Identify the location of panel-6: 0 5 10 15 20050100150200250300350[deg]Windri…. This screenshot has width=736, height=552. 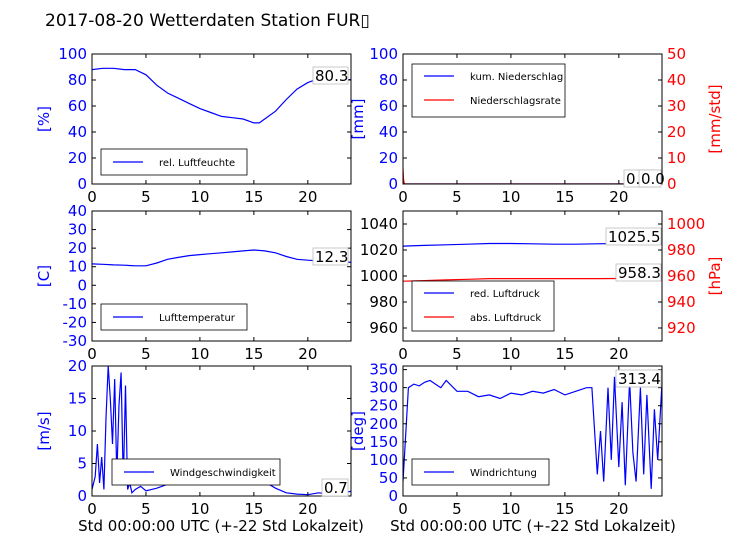
(506, 439).